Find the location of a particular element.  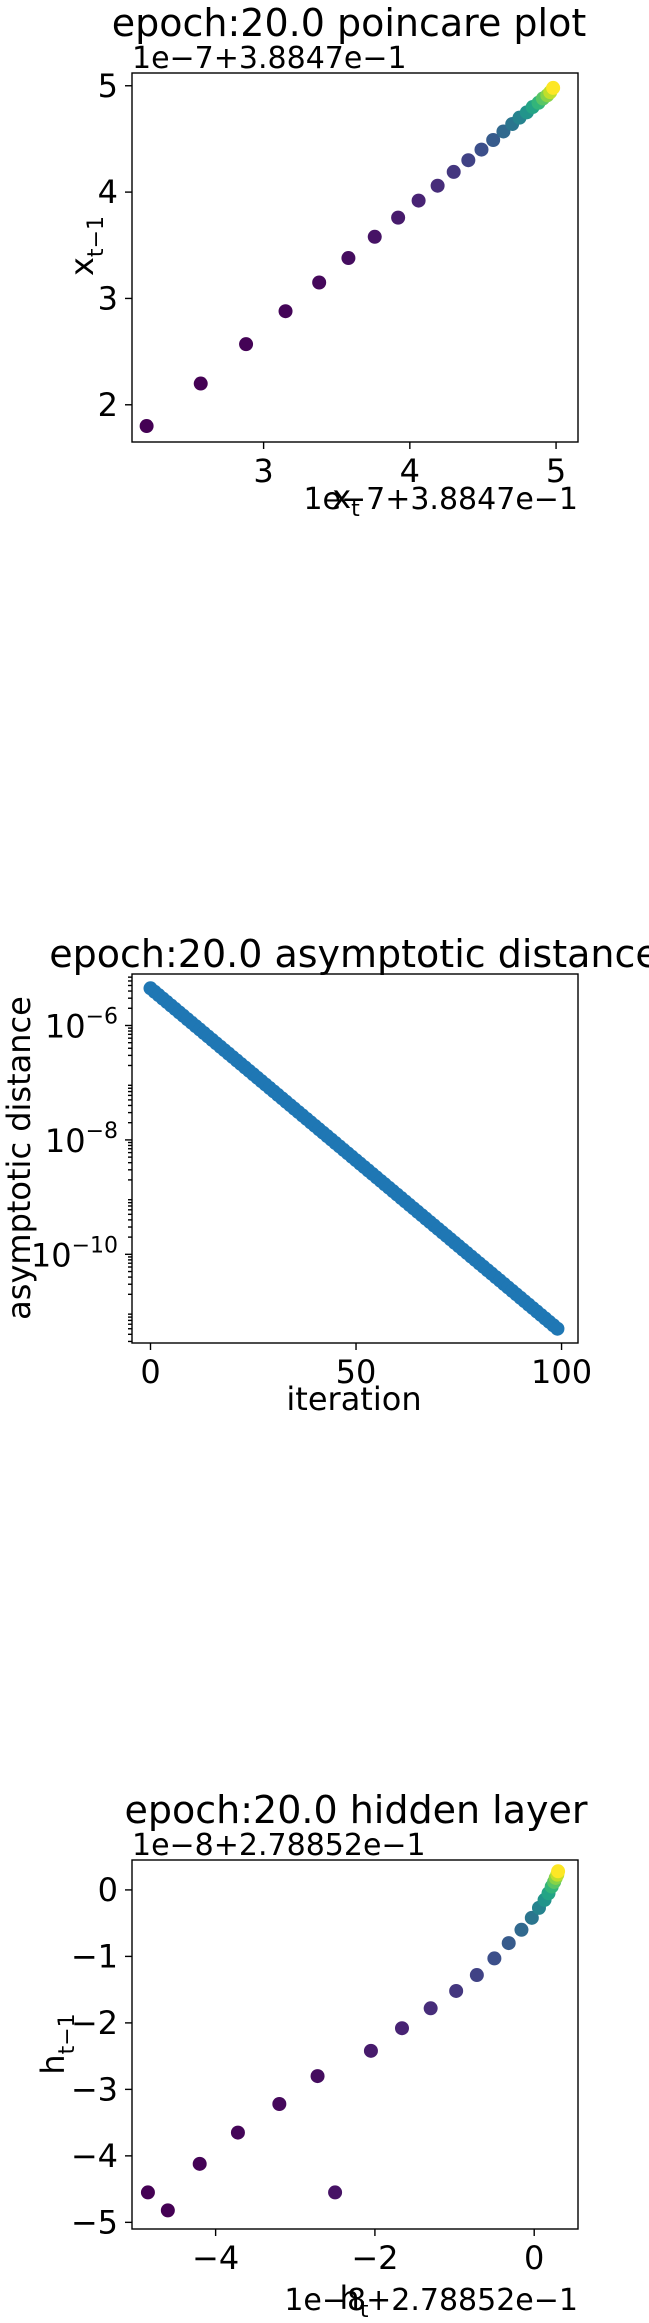

poincare-xtick-label: 3 is located at coordinates (263, 471).